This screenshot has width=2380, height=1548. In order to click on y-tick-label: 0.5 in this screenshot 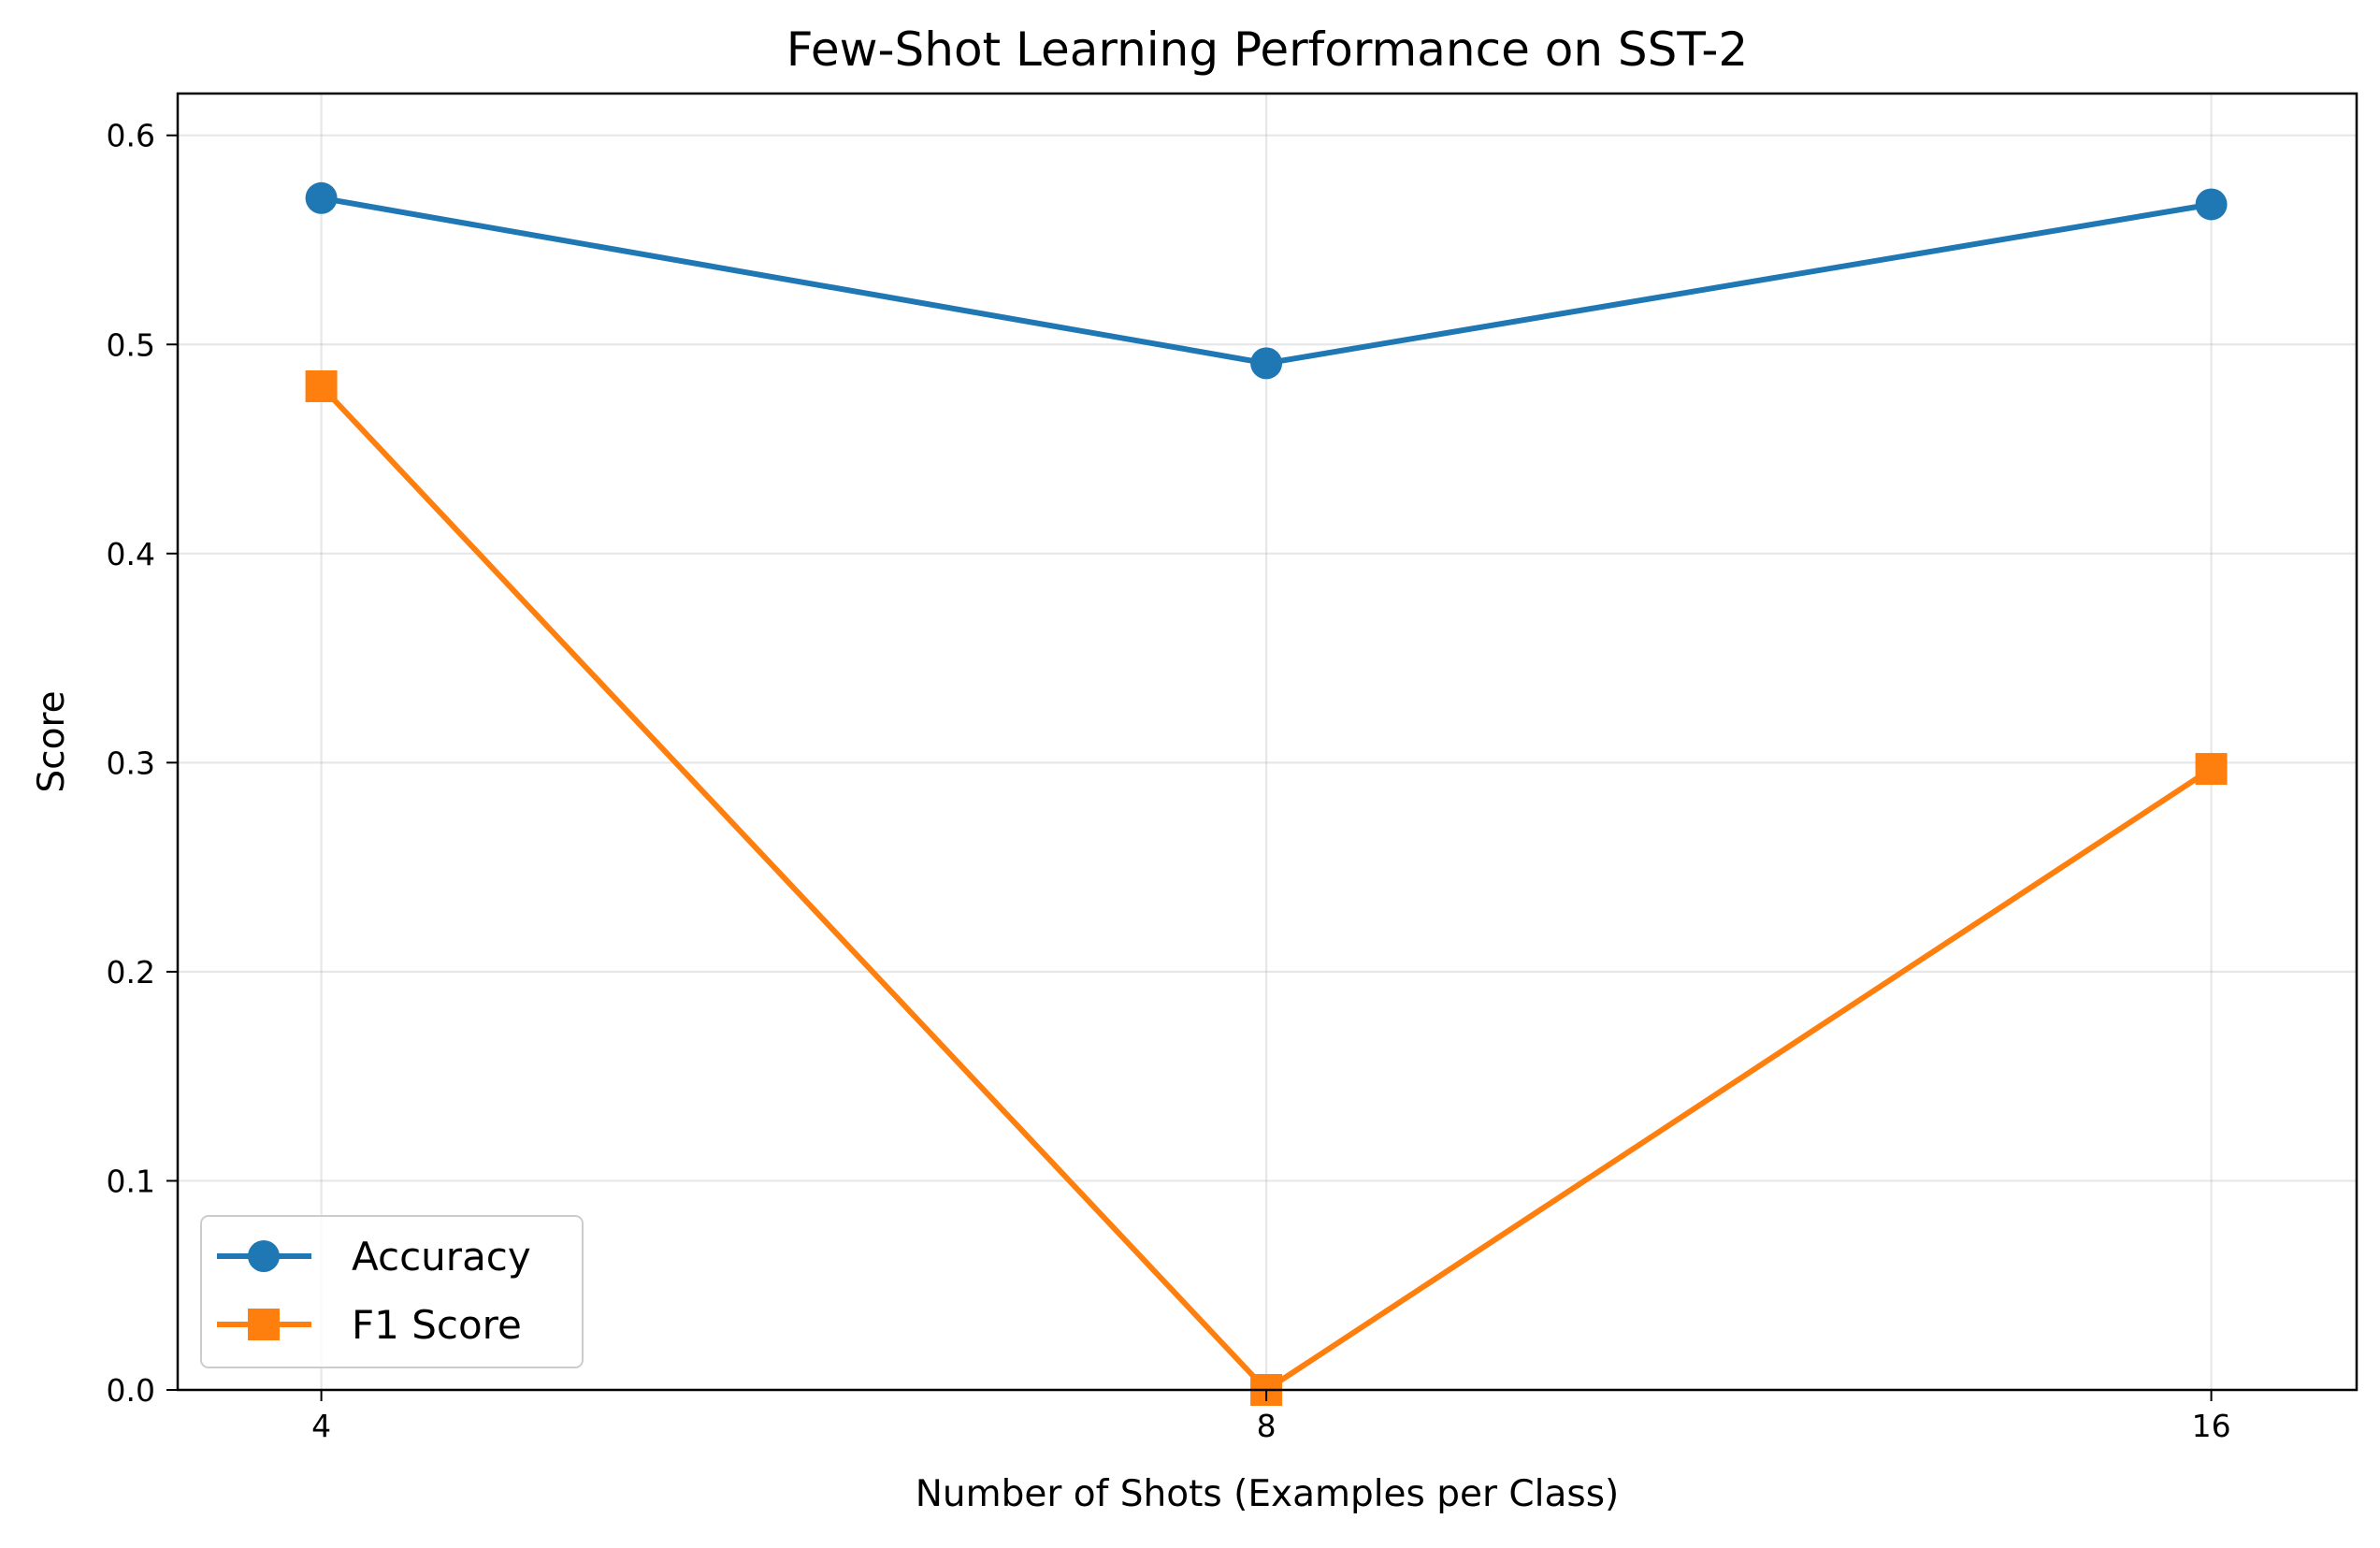, I will do `click(131, 344)`.